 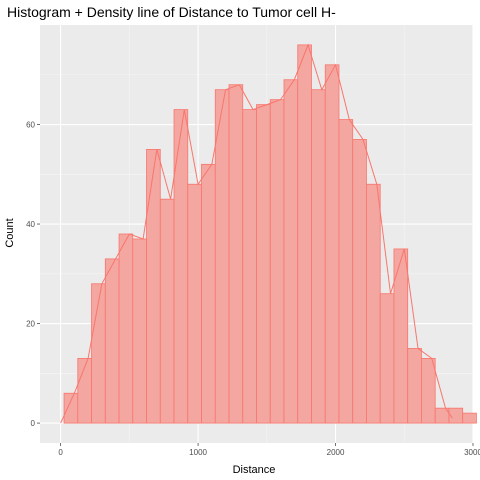 I want to click on y-axis-title: Count, so click(x=10, y=232).